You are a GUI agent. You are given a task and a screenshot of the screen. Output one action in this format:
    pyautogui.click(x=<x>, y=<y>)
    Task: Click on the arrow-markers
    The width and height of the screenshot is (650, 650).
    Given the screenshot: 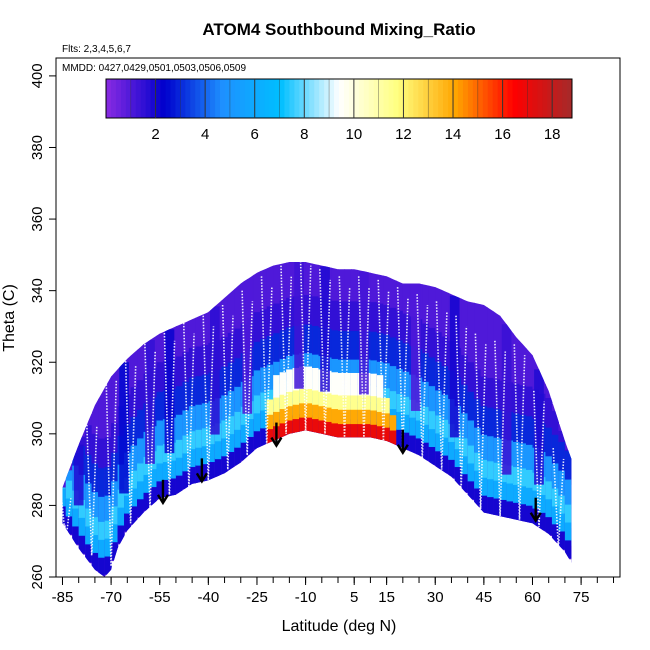 What is the action you would take?
    pyautogui.click(x=349, y=472)
    